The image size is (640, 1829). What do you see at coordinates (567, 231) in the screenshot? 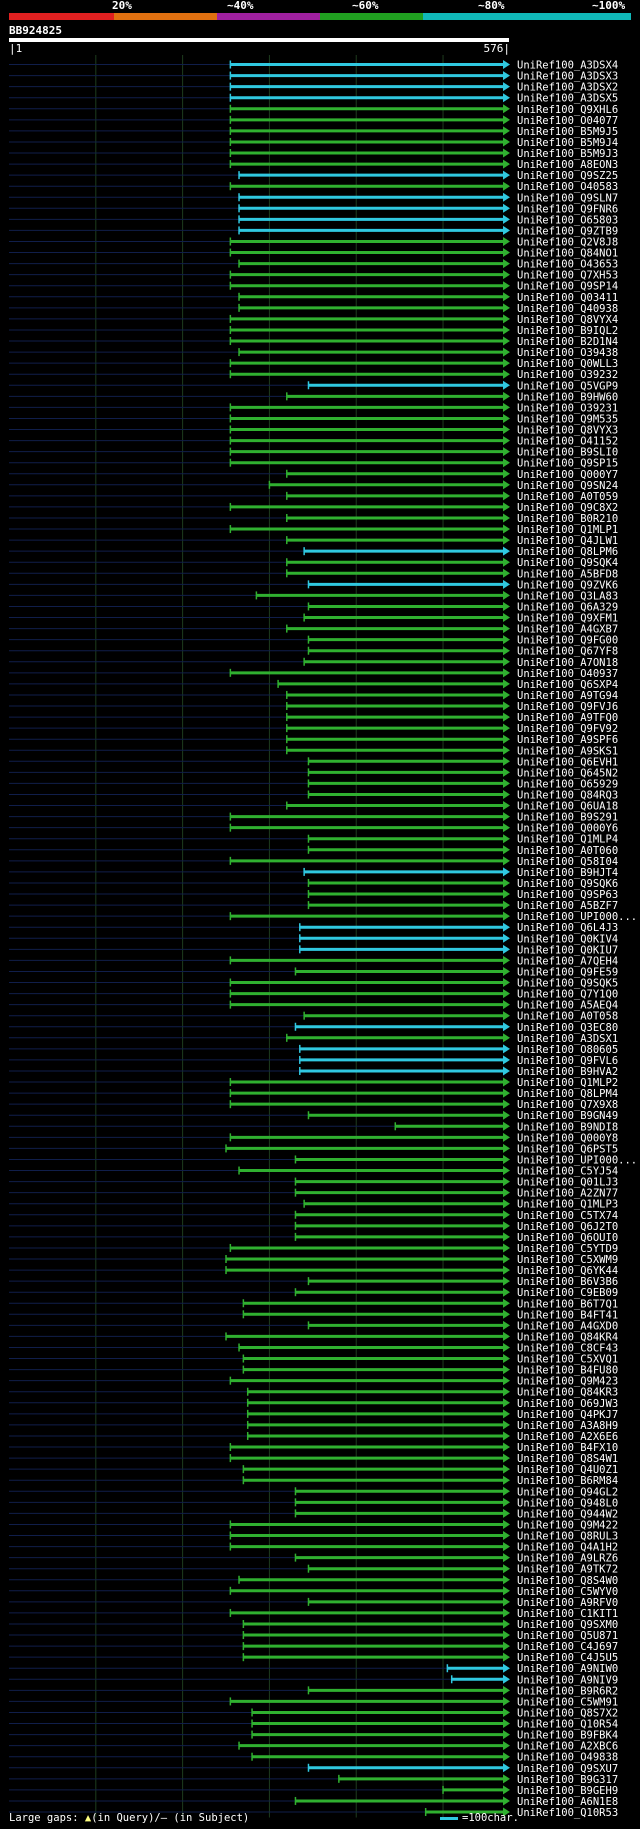
I see `hit-label: UniRef100_Q9ZTB9` at bounding box center [567, 231].